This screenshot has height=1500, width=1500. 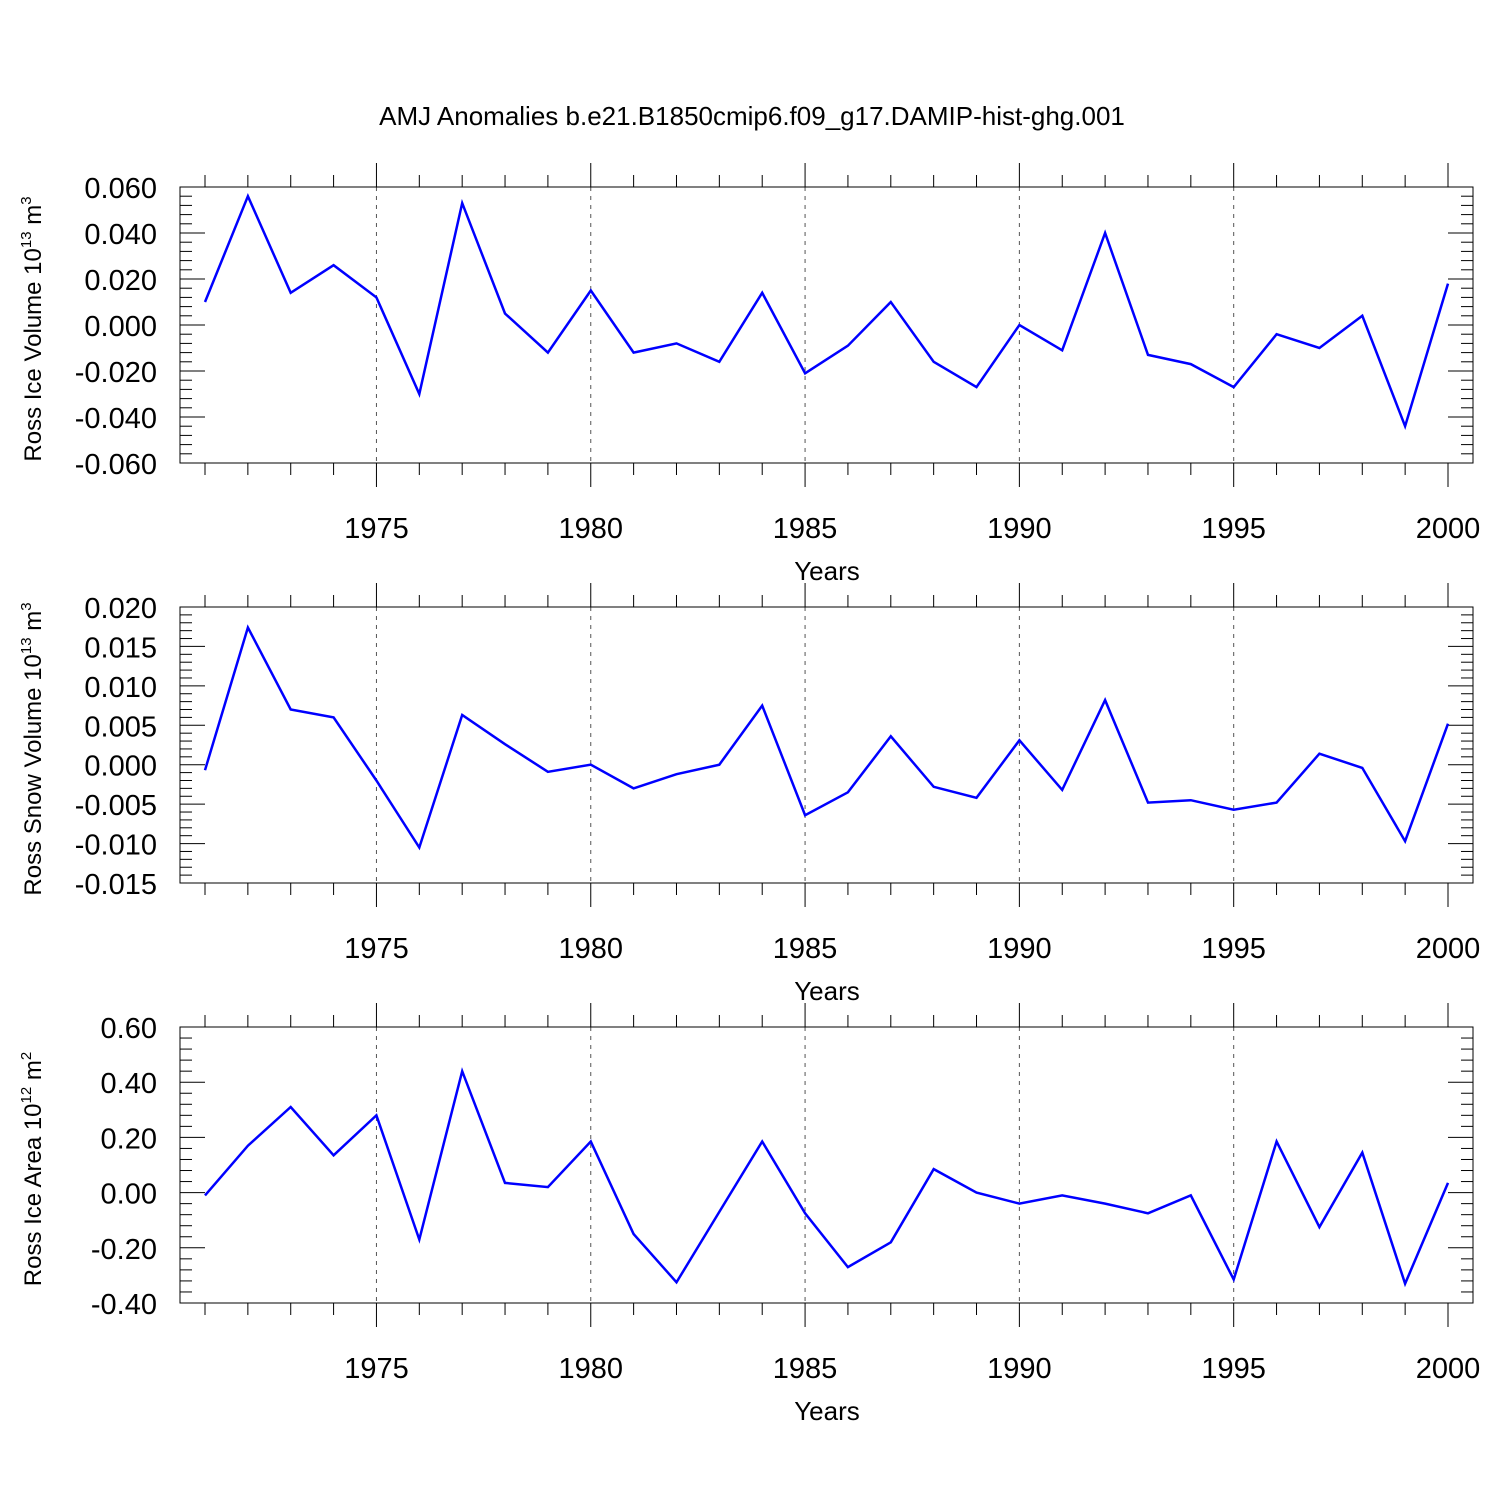 What do you see at coordinates (129, 1195) in the screenshot?
I see `y-tick-label: 0.00` at bounding box center [129, 1195].